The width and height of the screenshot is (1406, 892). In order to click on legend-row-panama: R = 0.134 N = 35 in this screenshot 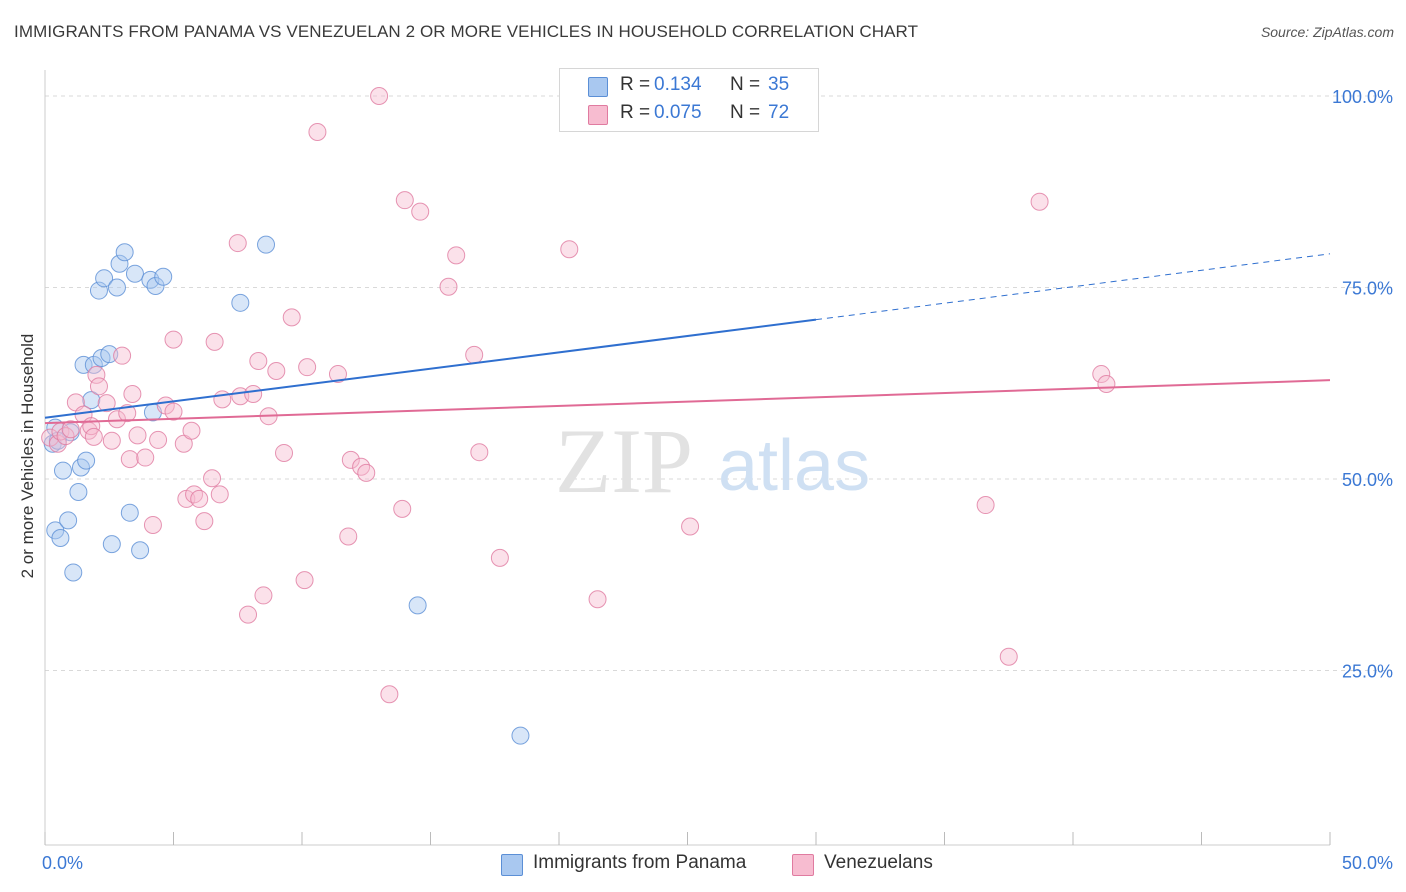, I will do `click(689, 86)`.